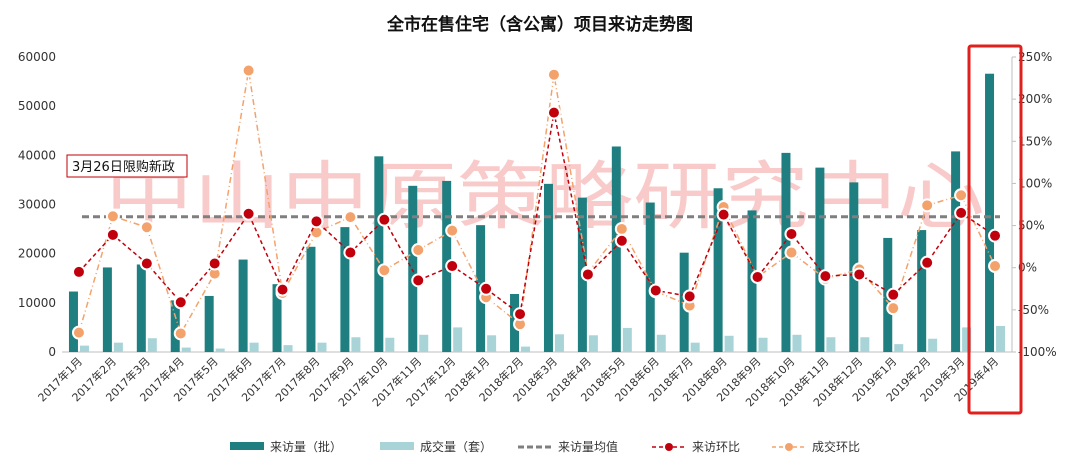 The height and width of the screenshot is (465, 1080). What do you see at coordinates (836, 446) in the screenshot?
I see `legend-label: 成交环比` at bounding box center [836, 446].